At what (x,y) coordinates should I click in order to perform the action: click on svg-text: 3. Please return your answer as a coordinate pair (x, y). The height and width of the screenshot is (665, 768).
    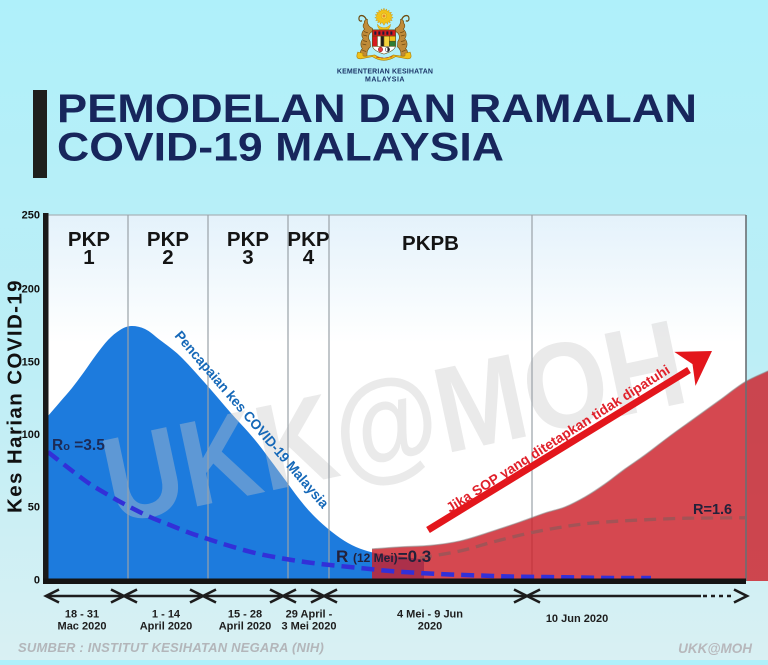
    Looking at the image, I should click on (247, 257).